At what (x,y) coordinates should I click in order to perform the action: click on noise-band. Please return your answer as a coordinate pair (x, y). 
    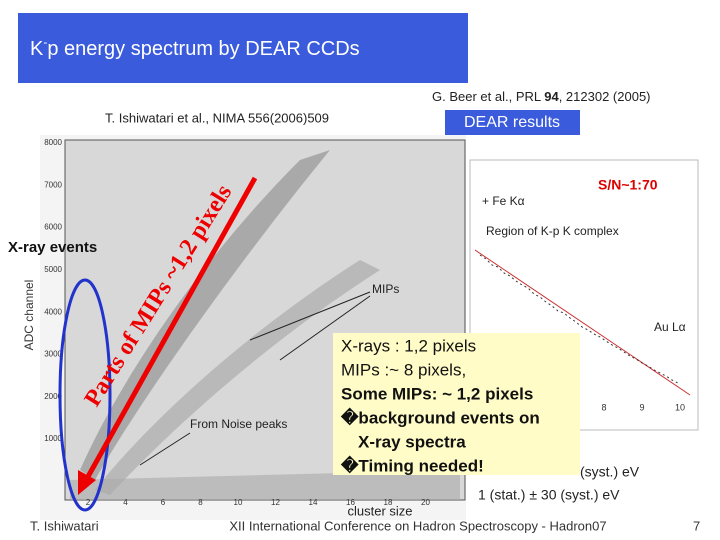
    Looking at the image, I should click on (265, 485).